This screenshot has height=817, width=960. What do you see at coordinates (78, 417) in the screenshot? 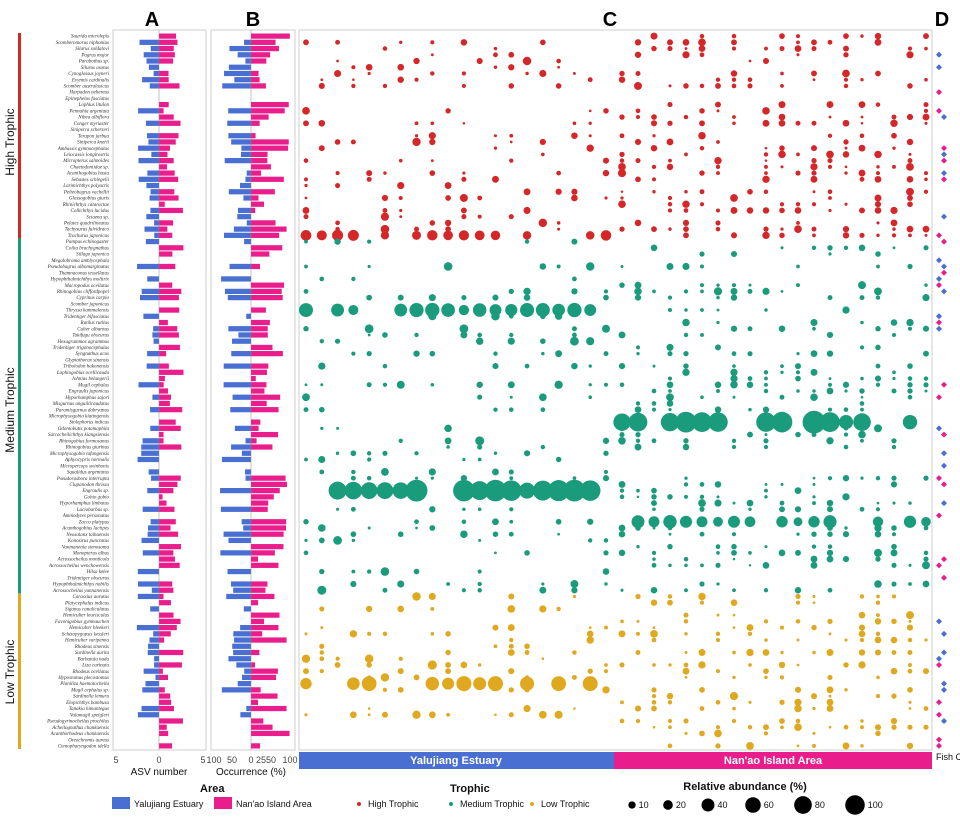
I see `species-label: Microphysogobio kiatingensis` at bounding box center [78, 417].